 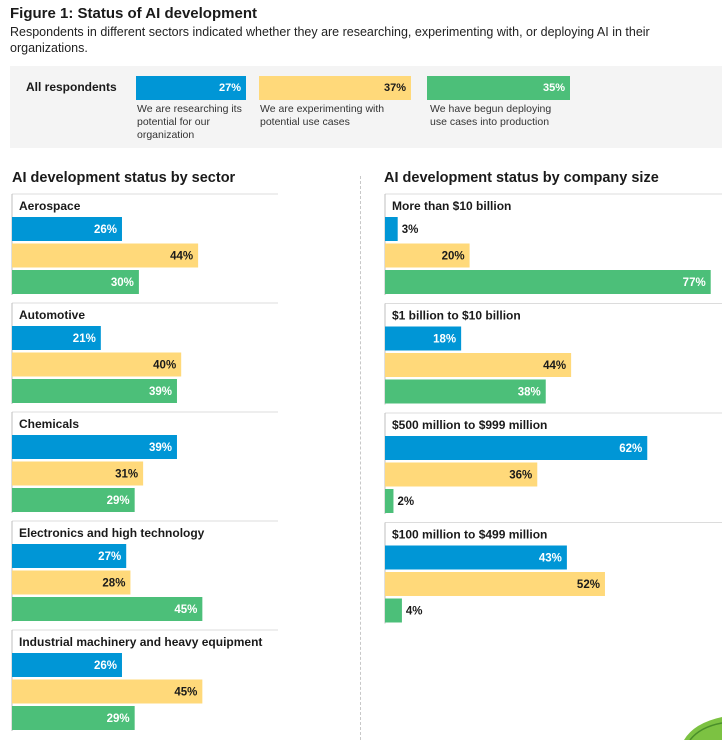 What do you see at coordinates (453, 257) in the screenshot?
I see `bar-value-label: 20%` at bounding box center [453, 257].